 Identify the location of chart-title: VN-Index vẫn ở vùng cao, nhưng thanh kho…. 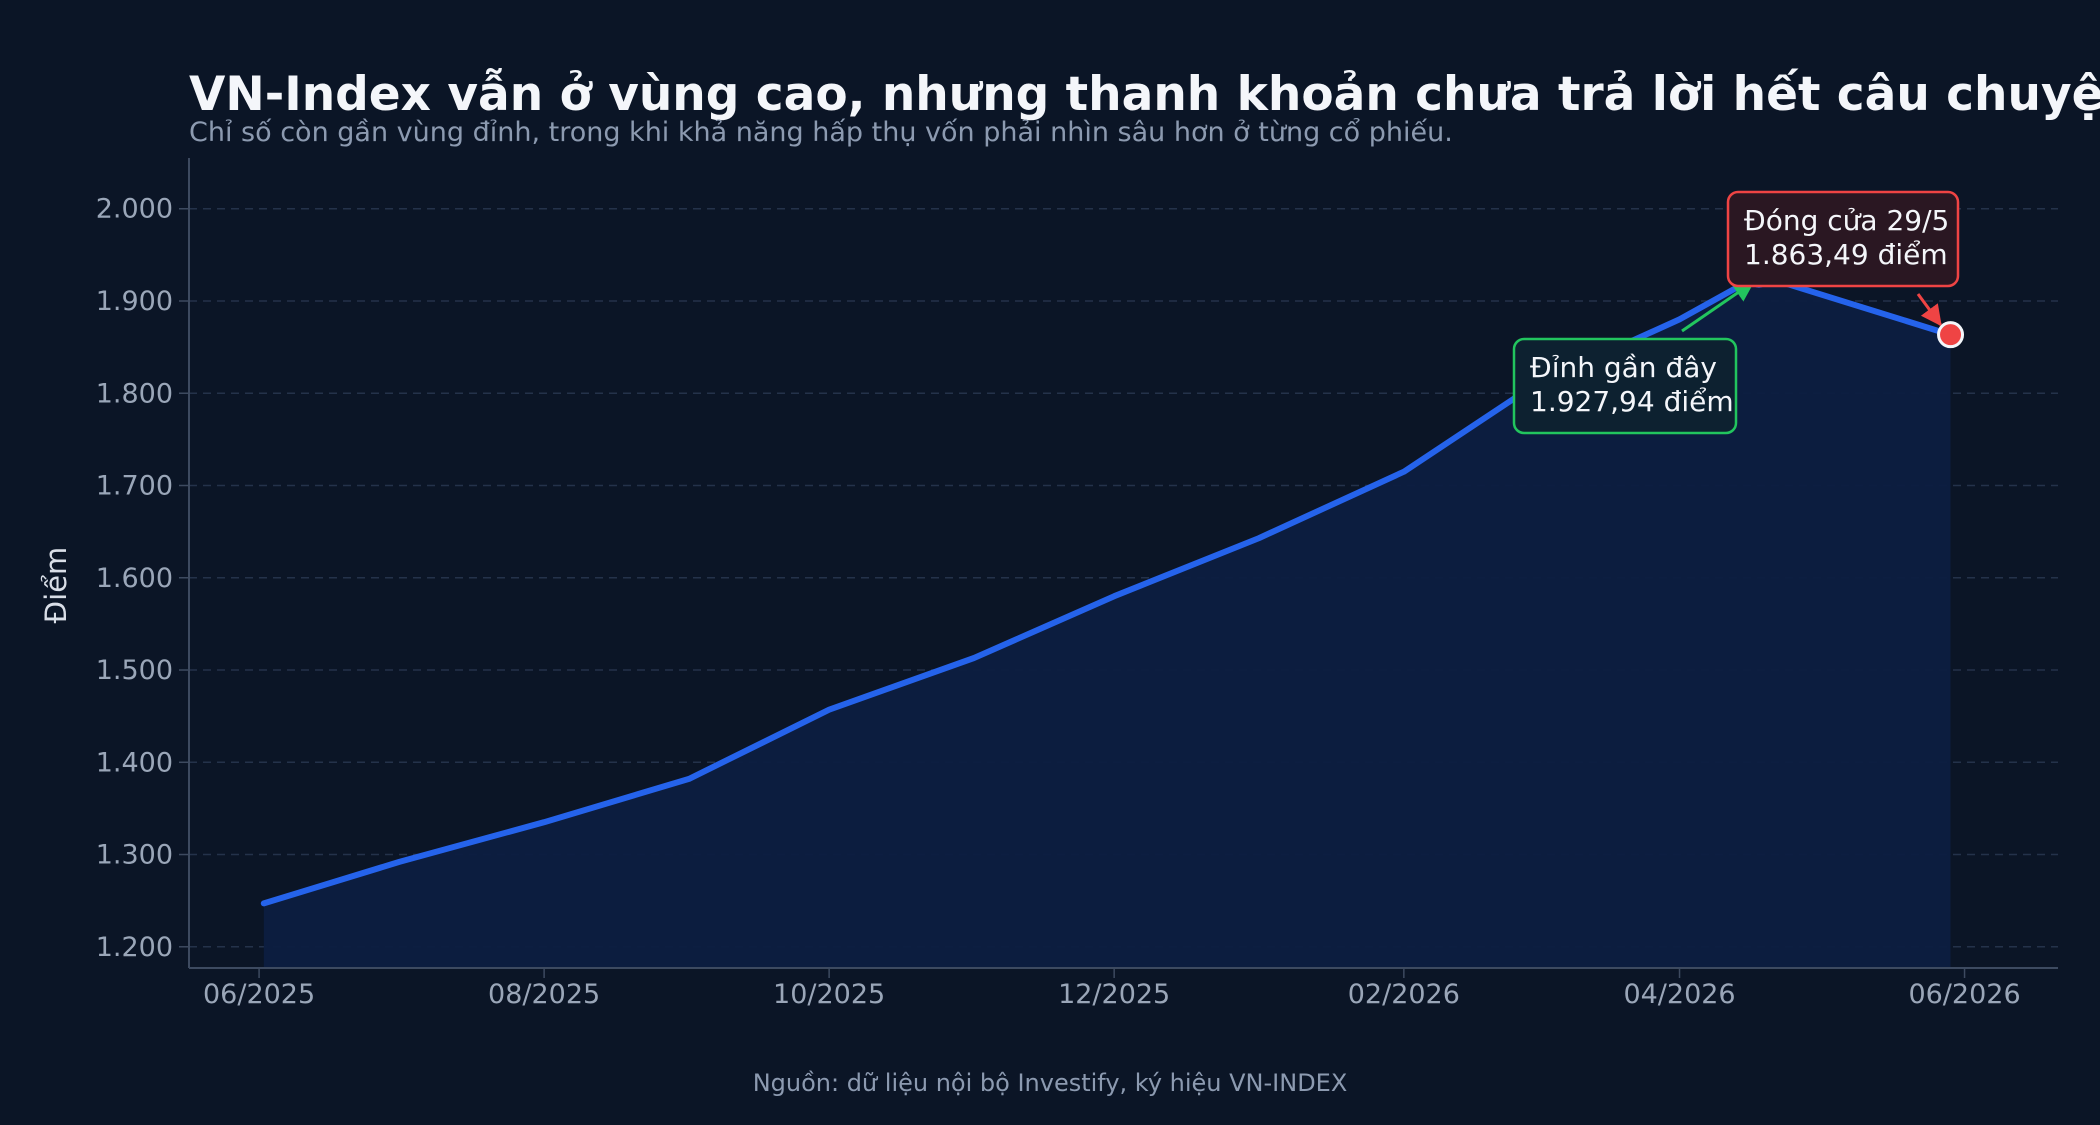
(1144, 94).